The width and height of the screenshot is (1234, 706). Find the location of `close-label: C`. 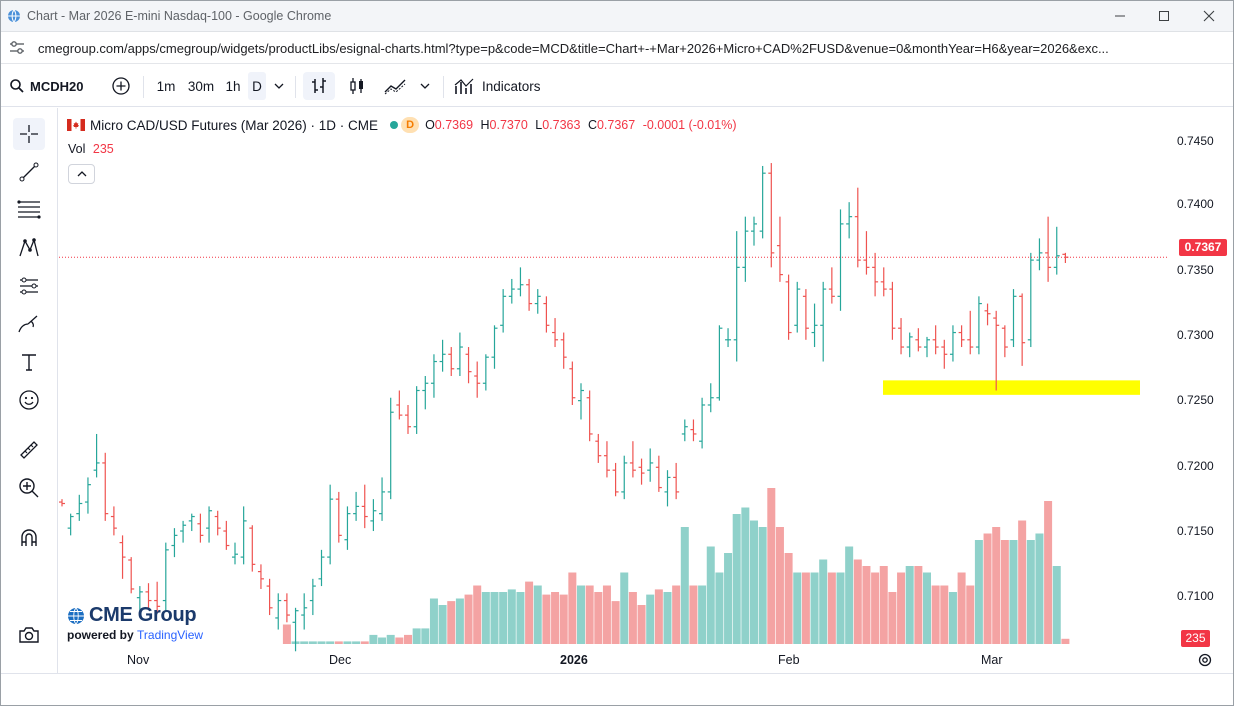

close-label: C is located at coordinates (592, 125).